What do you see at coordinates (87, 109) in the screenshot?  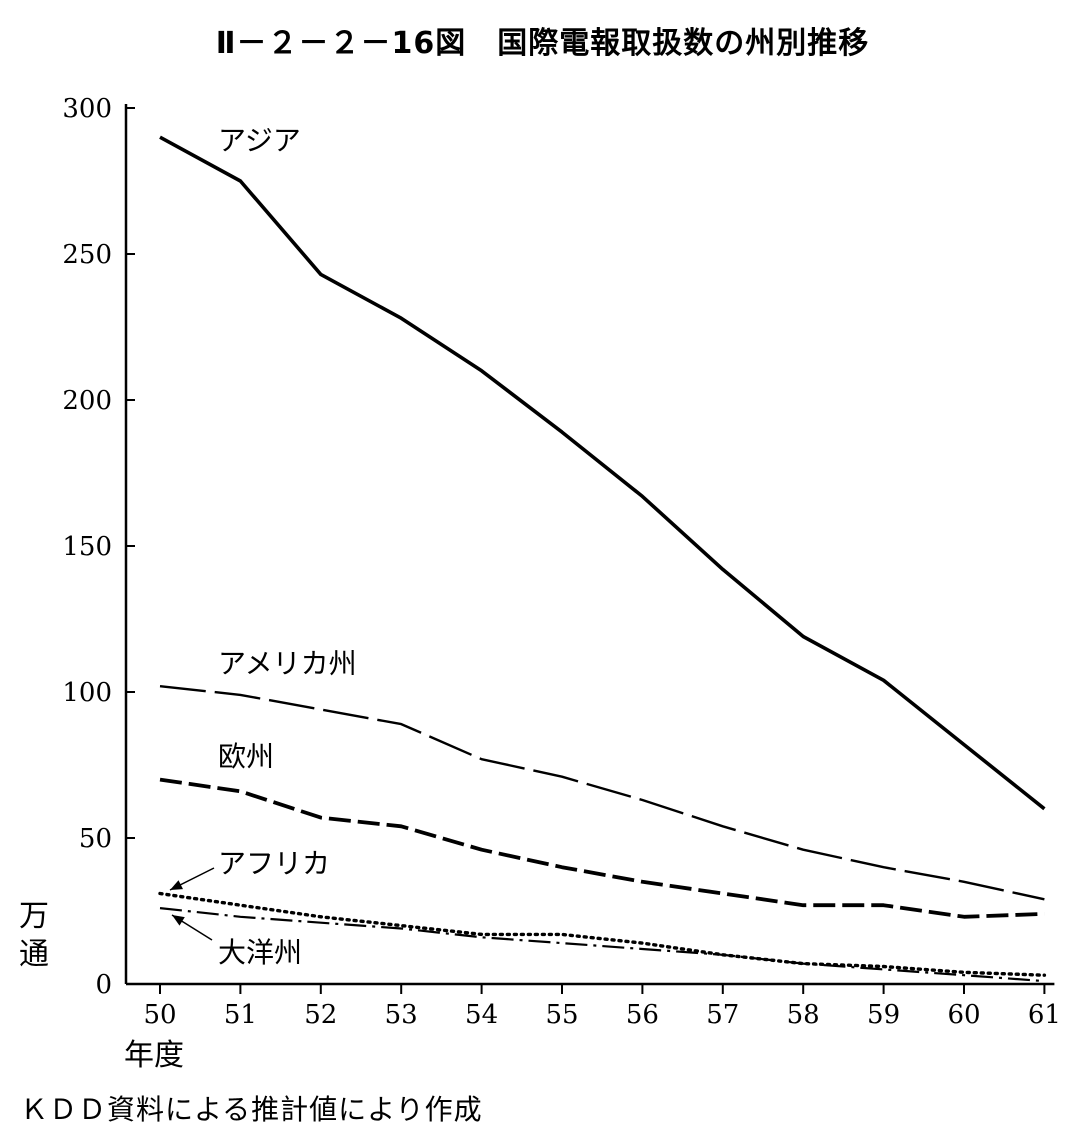 I see `y-tick-label: 300` at bounding box center [87, 109].